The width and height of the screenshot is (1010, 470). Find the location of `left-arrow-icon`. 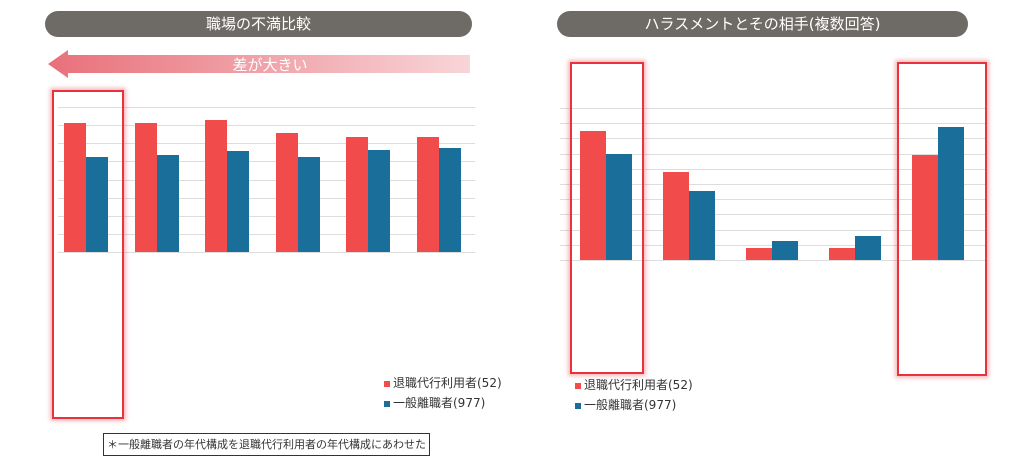

left-arrow-icon is located at coordinates (259, 64).